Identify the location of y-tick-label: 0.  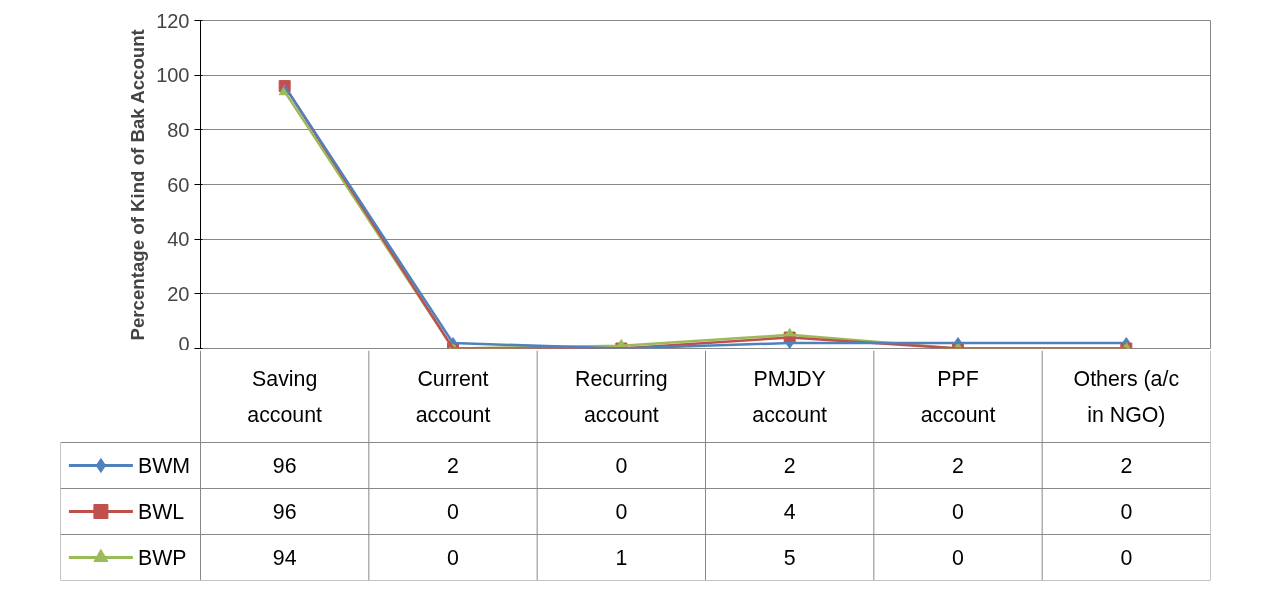
(184, 343).